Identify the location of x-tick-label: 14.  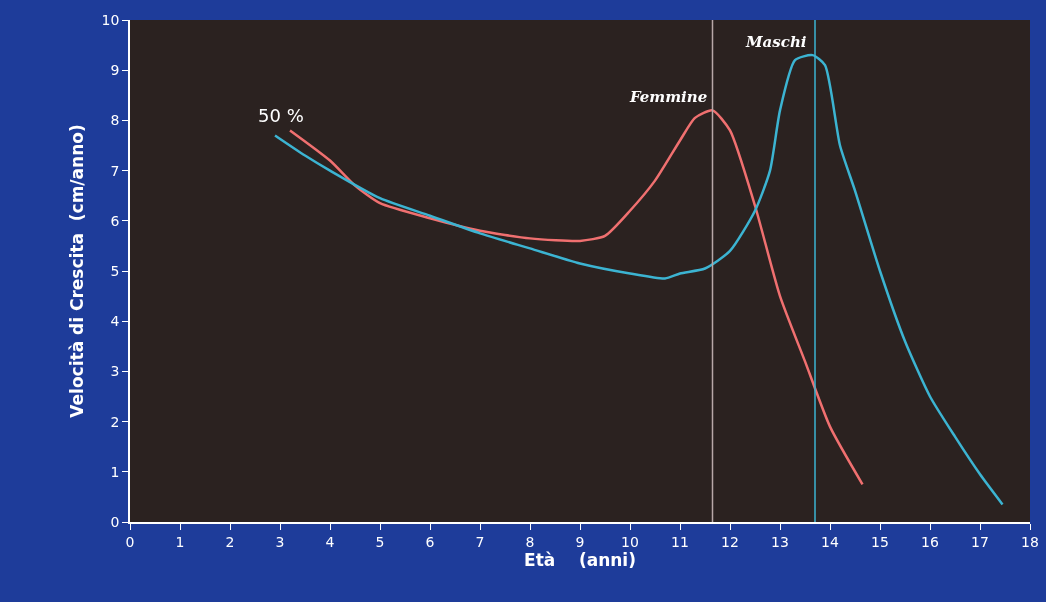
(830, 541).